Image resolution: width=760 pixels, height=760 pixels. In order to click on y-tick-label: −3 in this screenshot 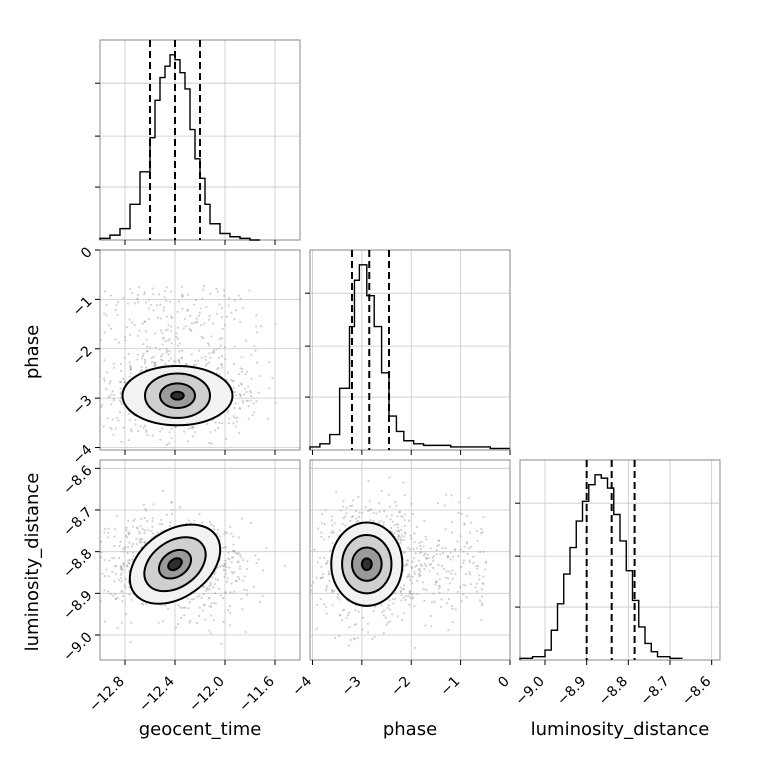, I will do `click(83, 405)`.